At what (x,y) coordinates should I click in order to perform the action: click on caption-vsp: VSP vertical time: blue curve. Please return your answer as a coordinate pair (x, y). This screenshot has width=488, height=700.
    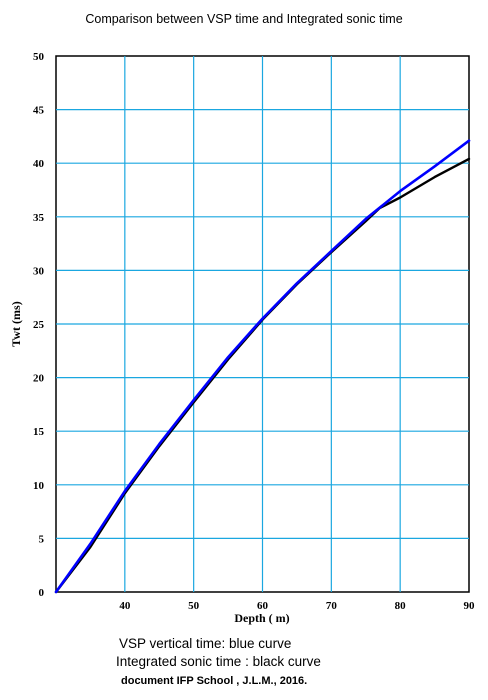
    Looking at the image, I should click on (205, 643).